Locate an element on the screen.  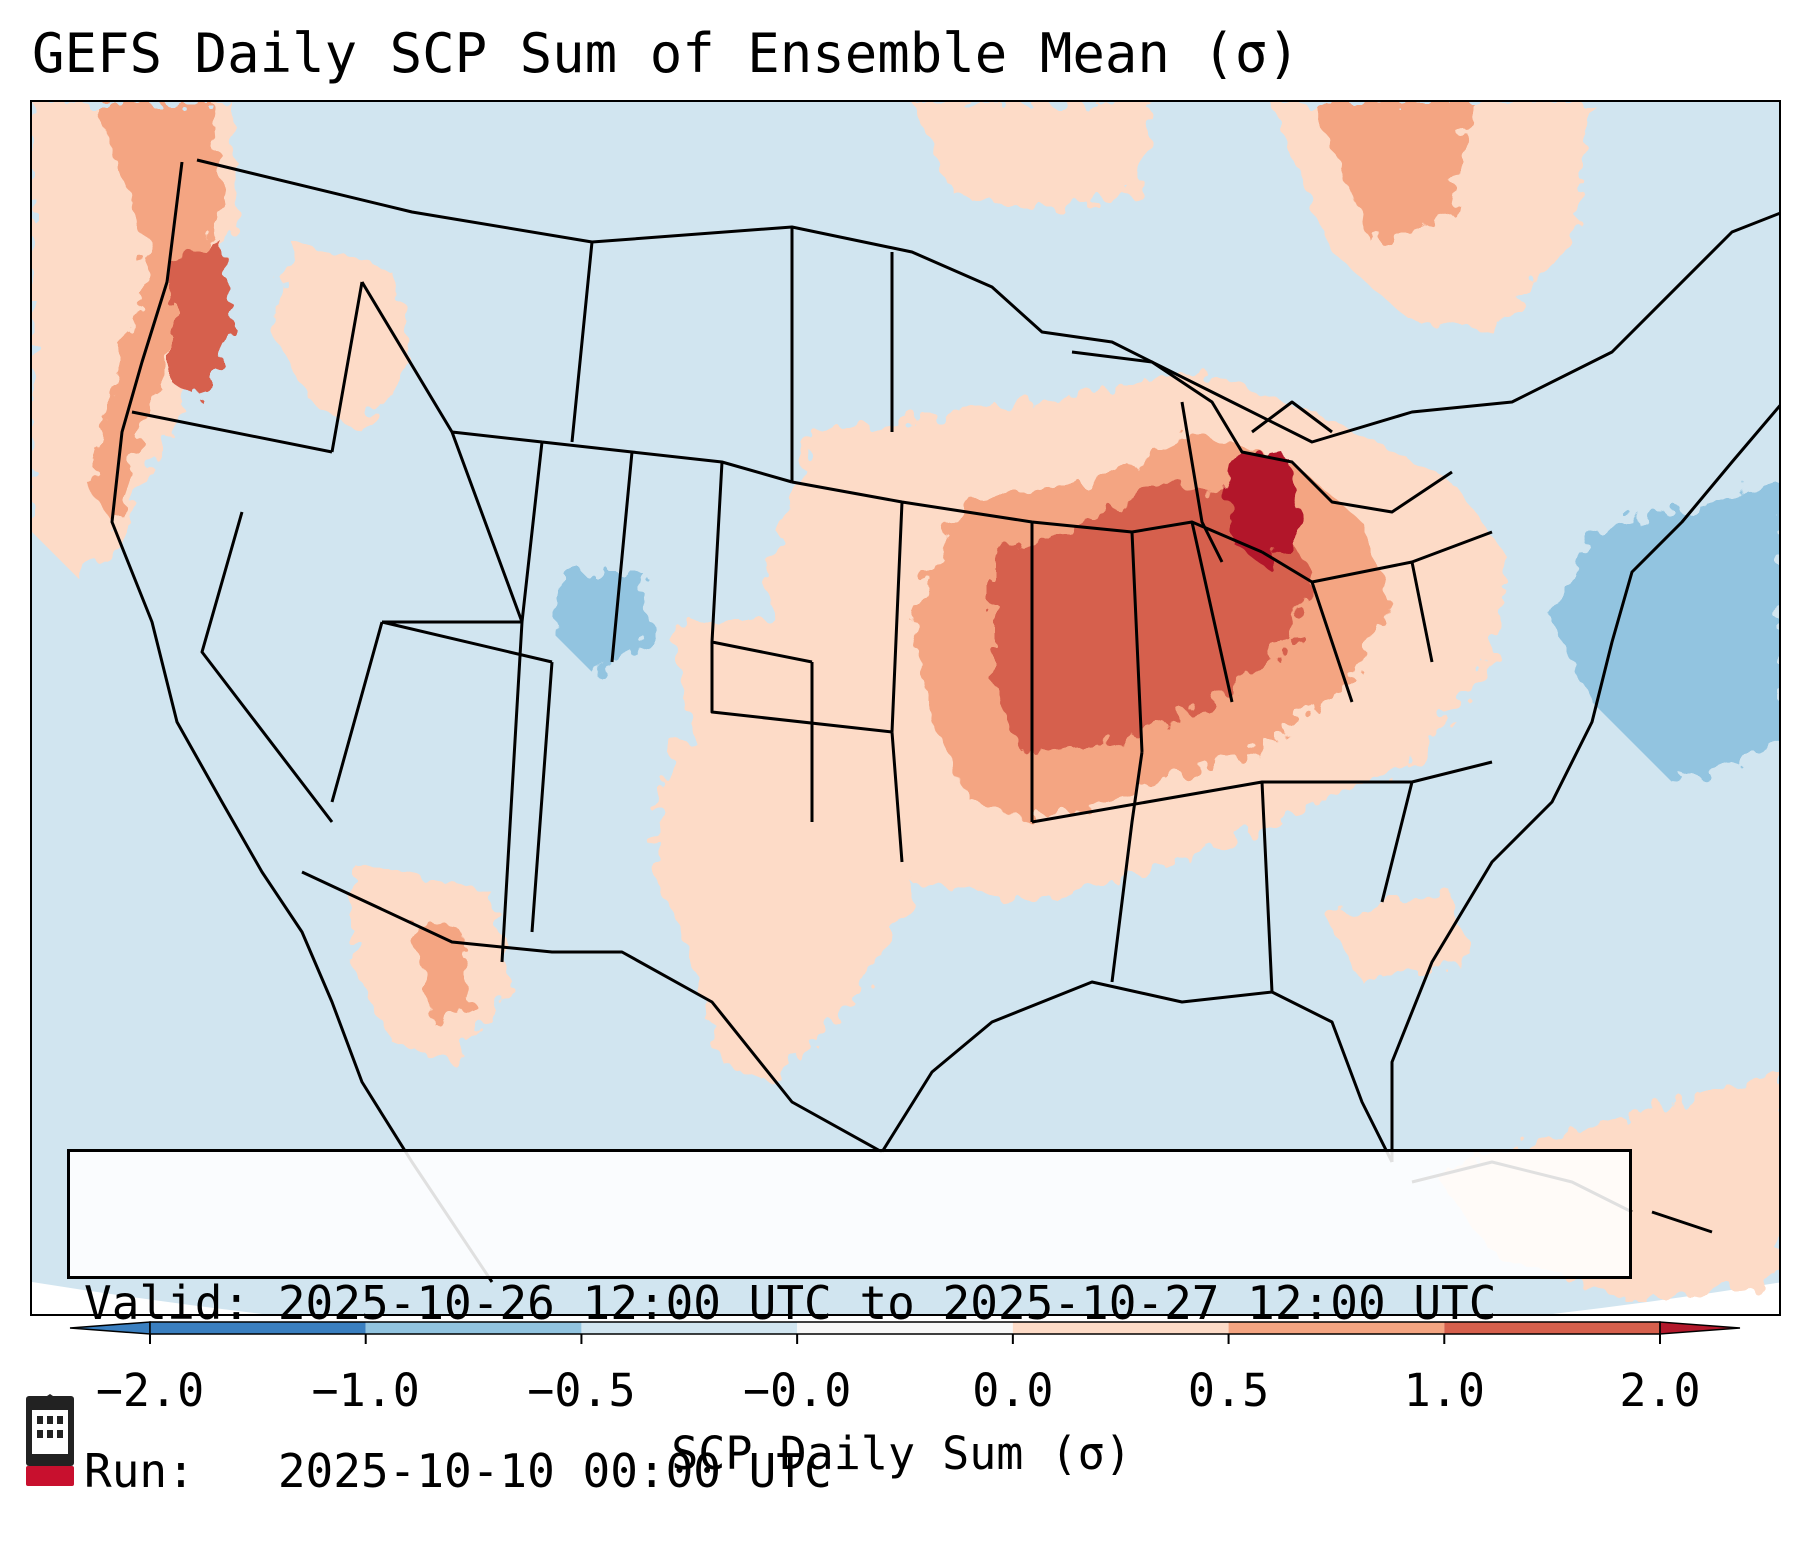
colorbar-tick-label: 0.0 is located at coordinates (1013, 1390).